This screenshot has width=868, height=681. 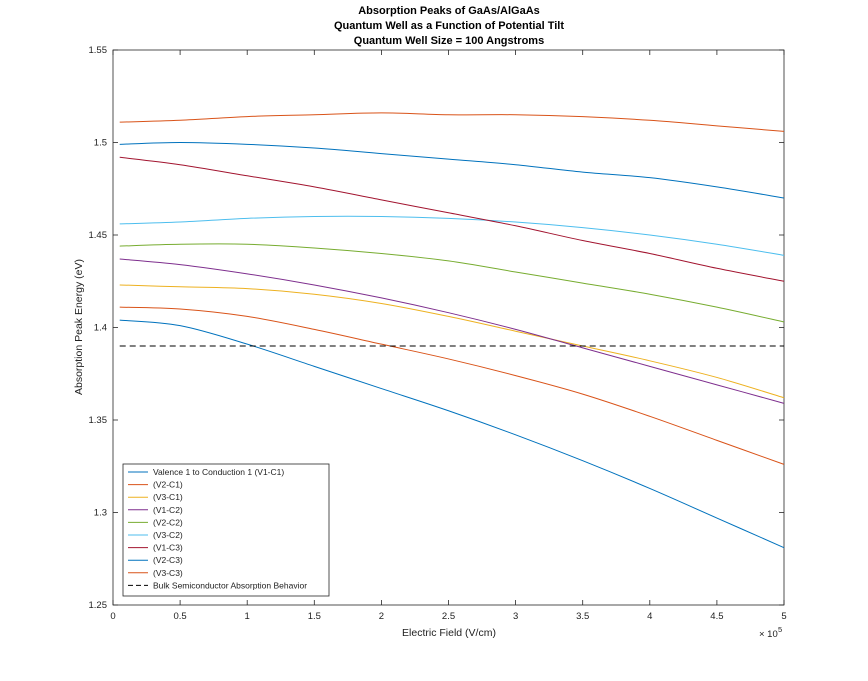 I want to click on x-axis-exponent-base: × 10, so click(x=768, y=634).